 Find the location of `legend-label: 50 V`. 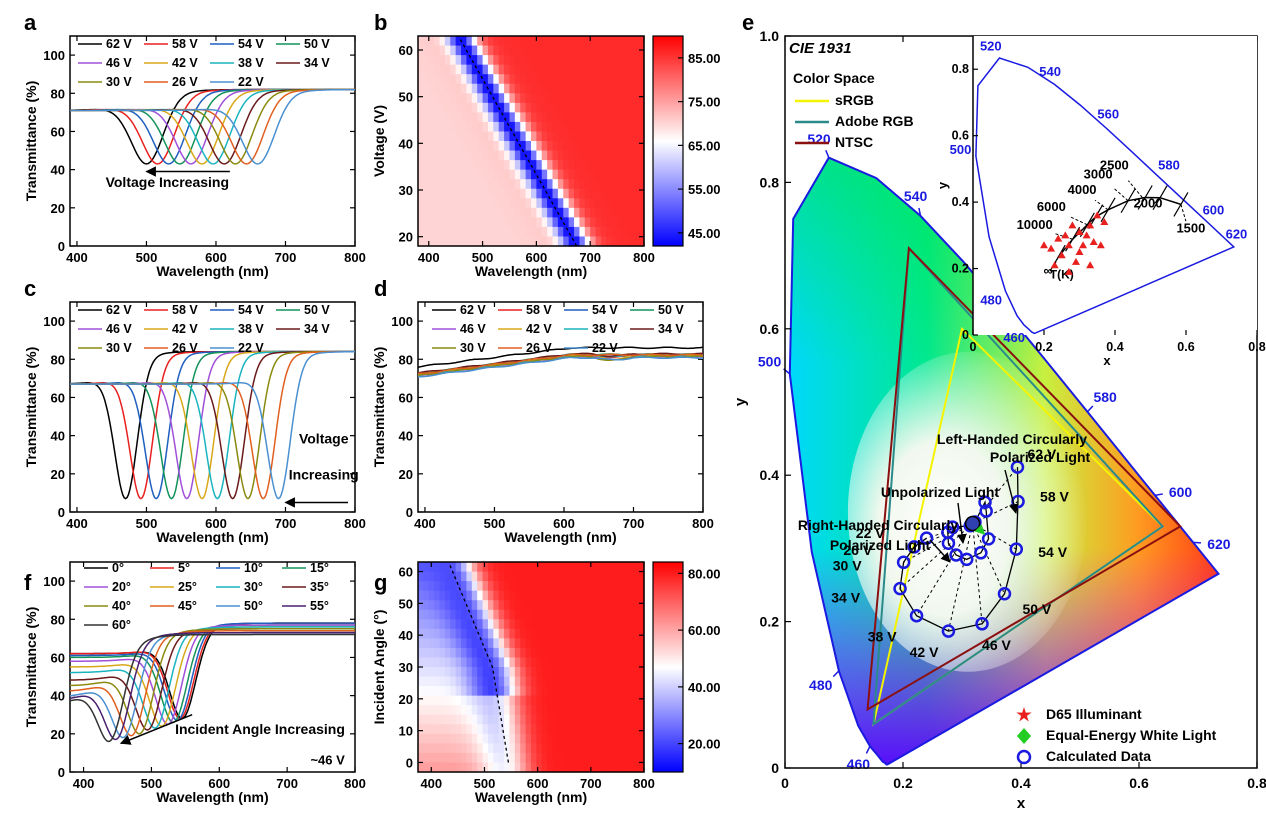

legend-label: 50 V is located at coordinates (317, 310).